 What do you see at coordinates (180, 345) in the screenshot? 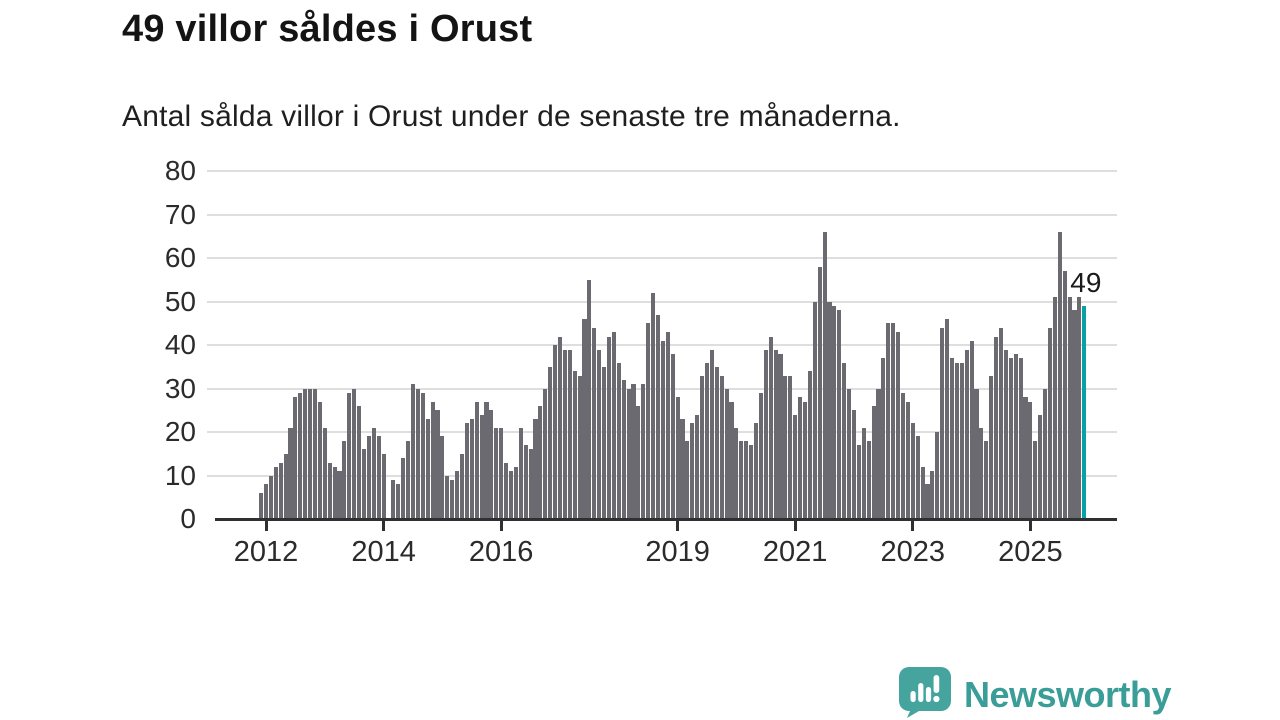
I see `y-axis-tick-label: 40` at bounding box center [180, 345].